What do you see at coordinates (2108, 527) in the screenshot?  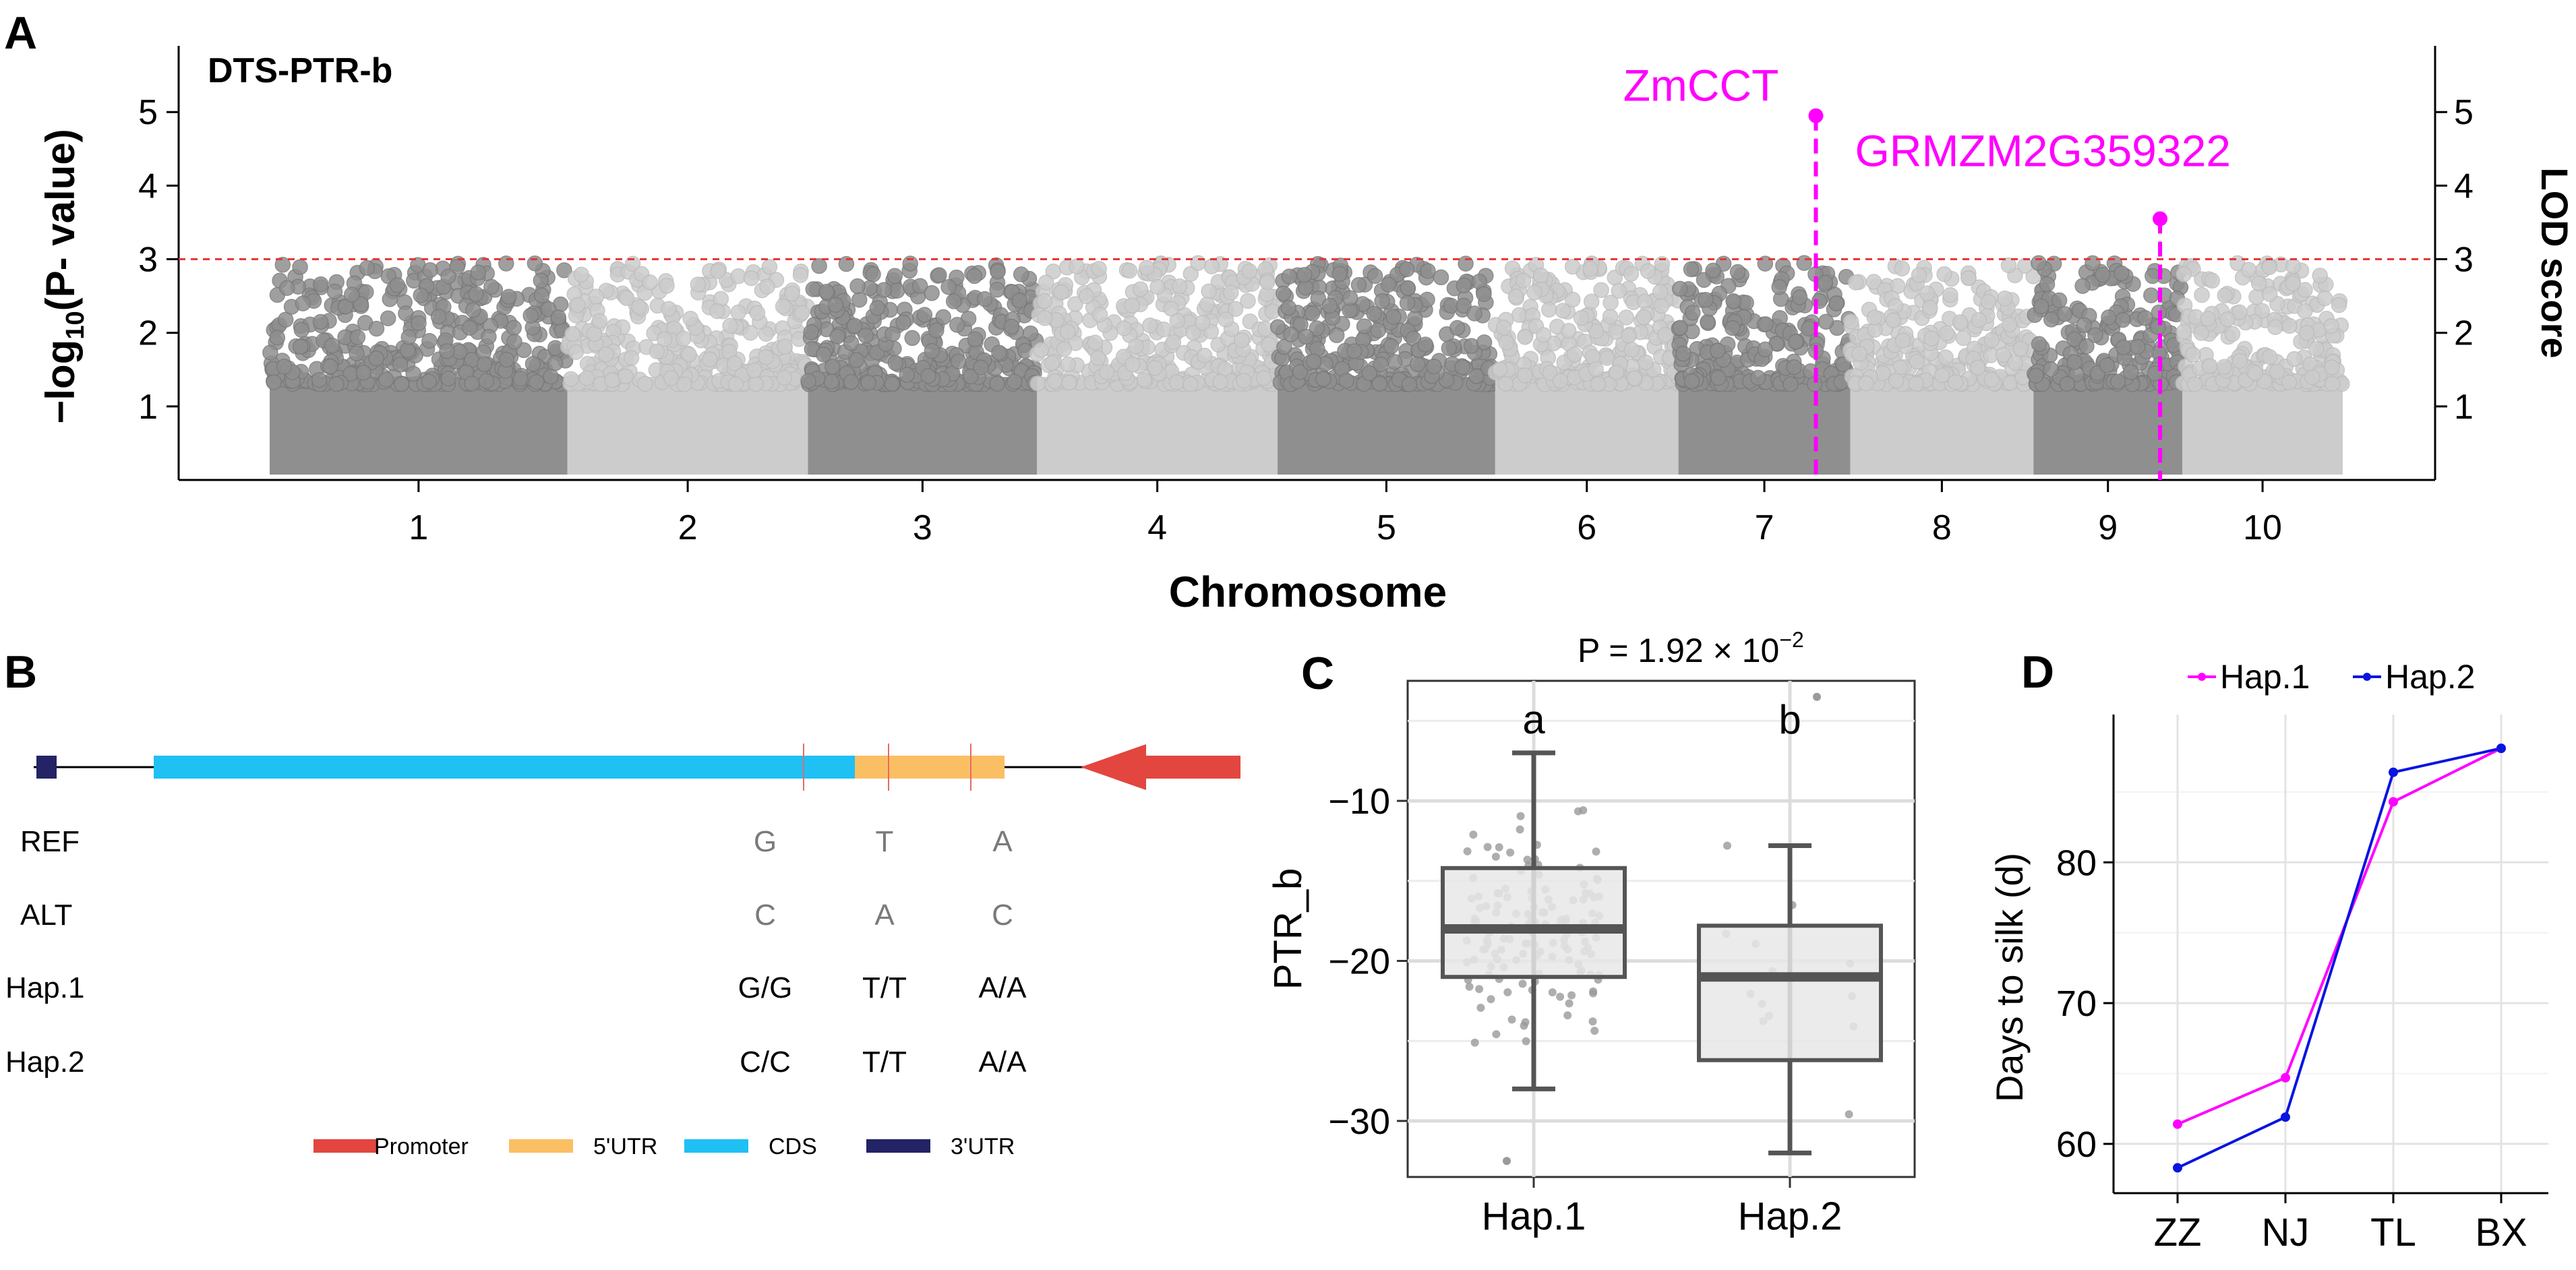 I see `chromosome-label: 9` at bounding box center [2108, 527].